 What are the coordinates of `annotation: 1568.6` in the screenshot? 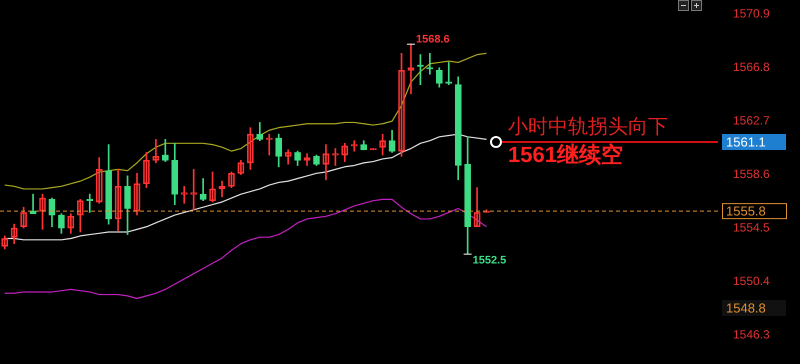 It's located at (433, 40).